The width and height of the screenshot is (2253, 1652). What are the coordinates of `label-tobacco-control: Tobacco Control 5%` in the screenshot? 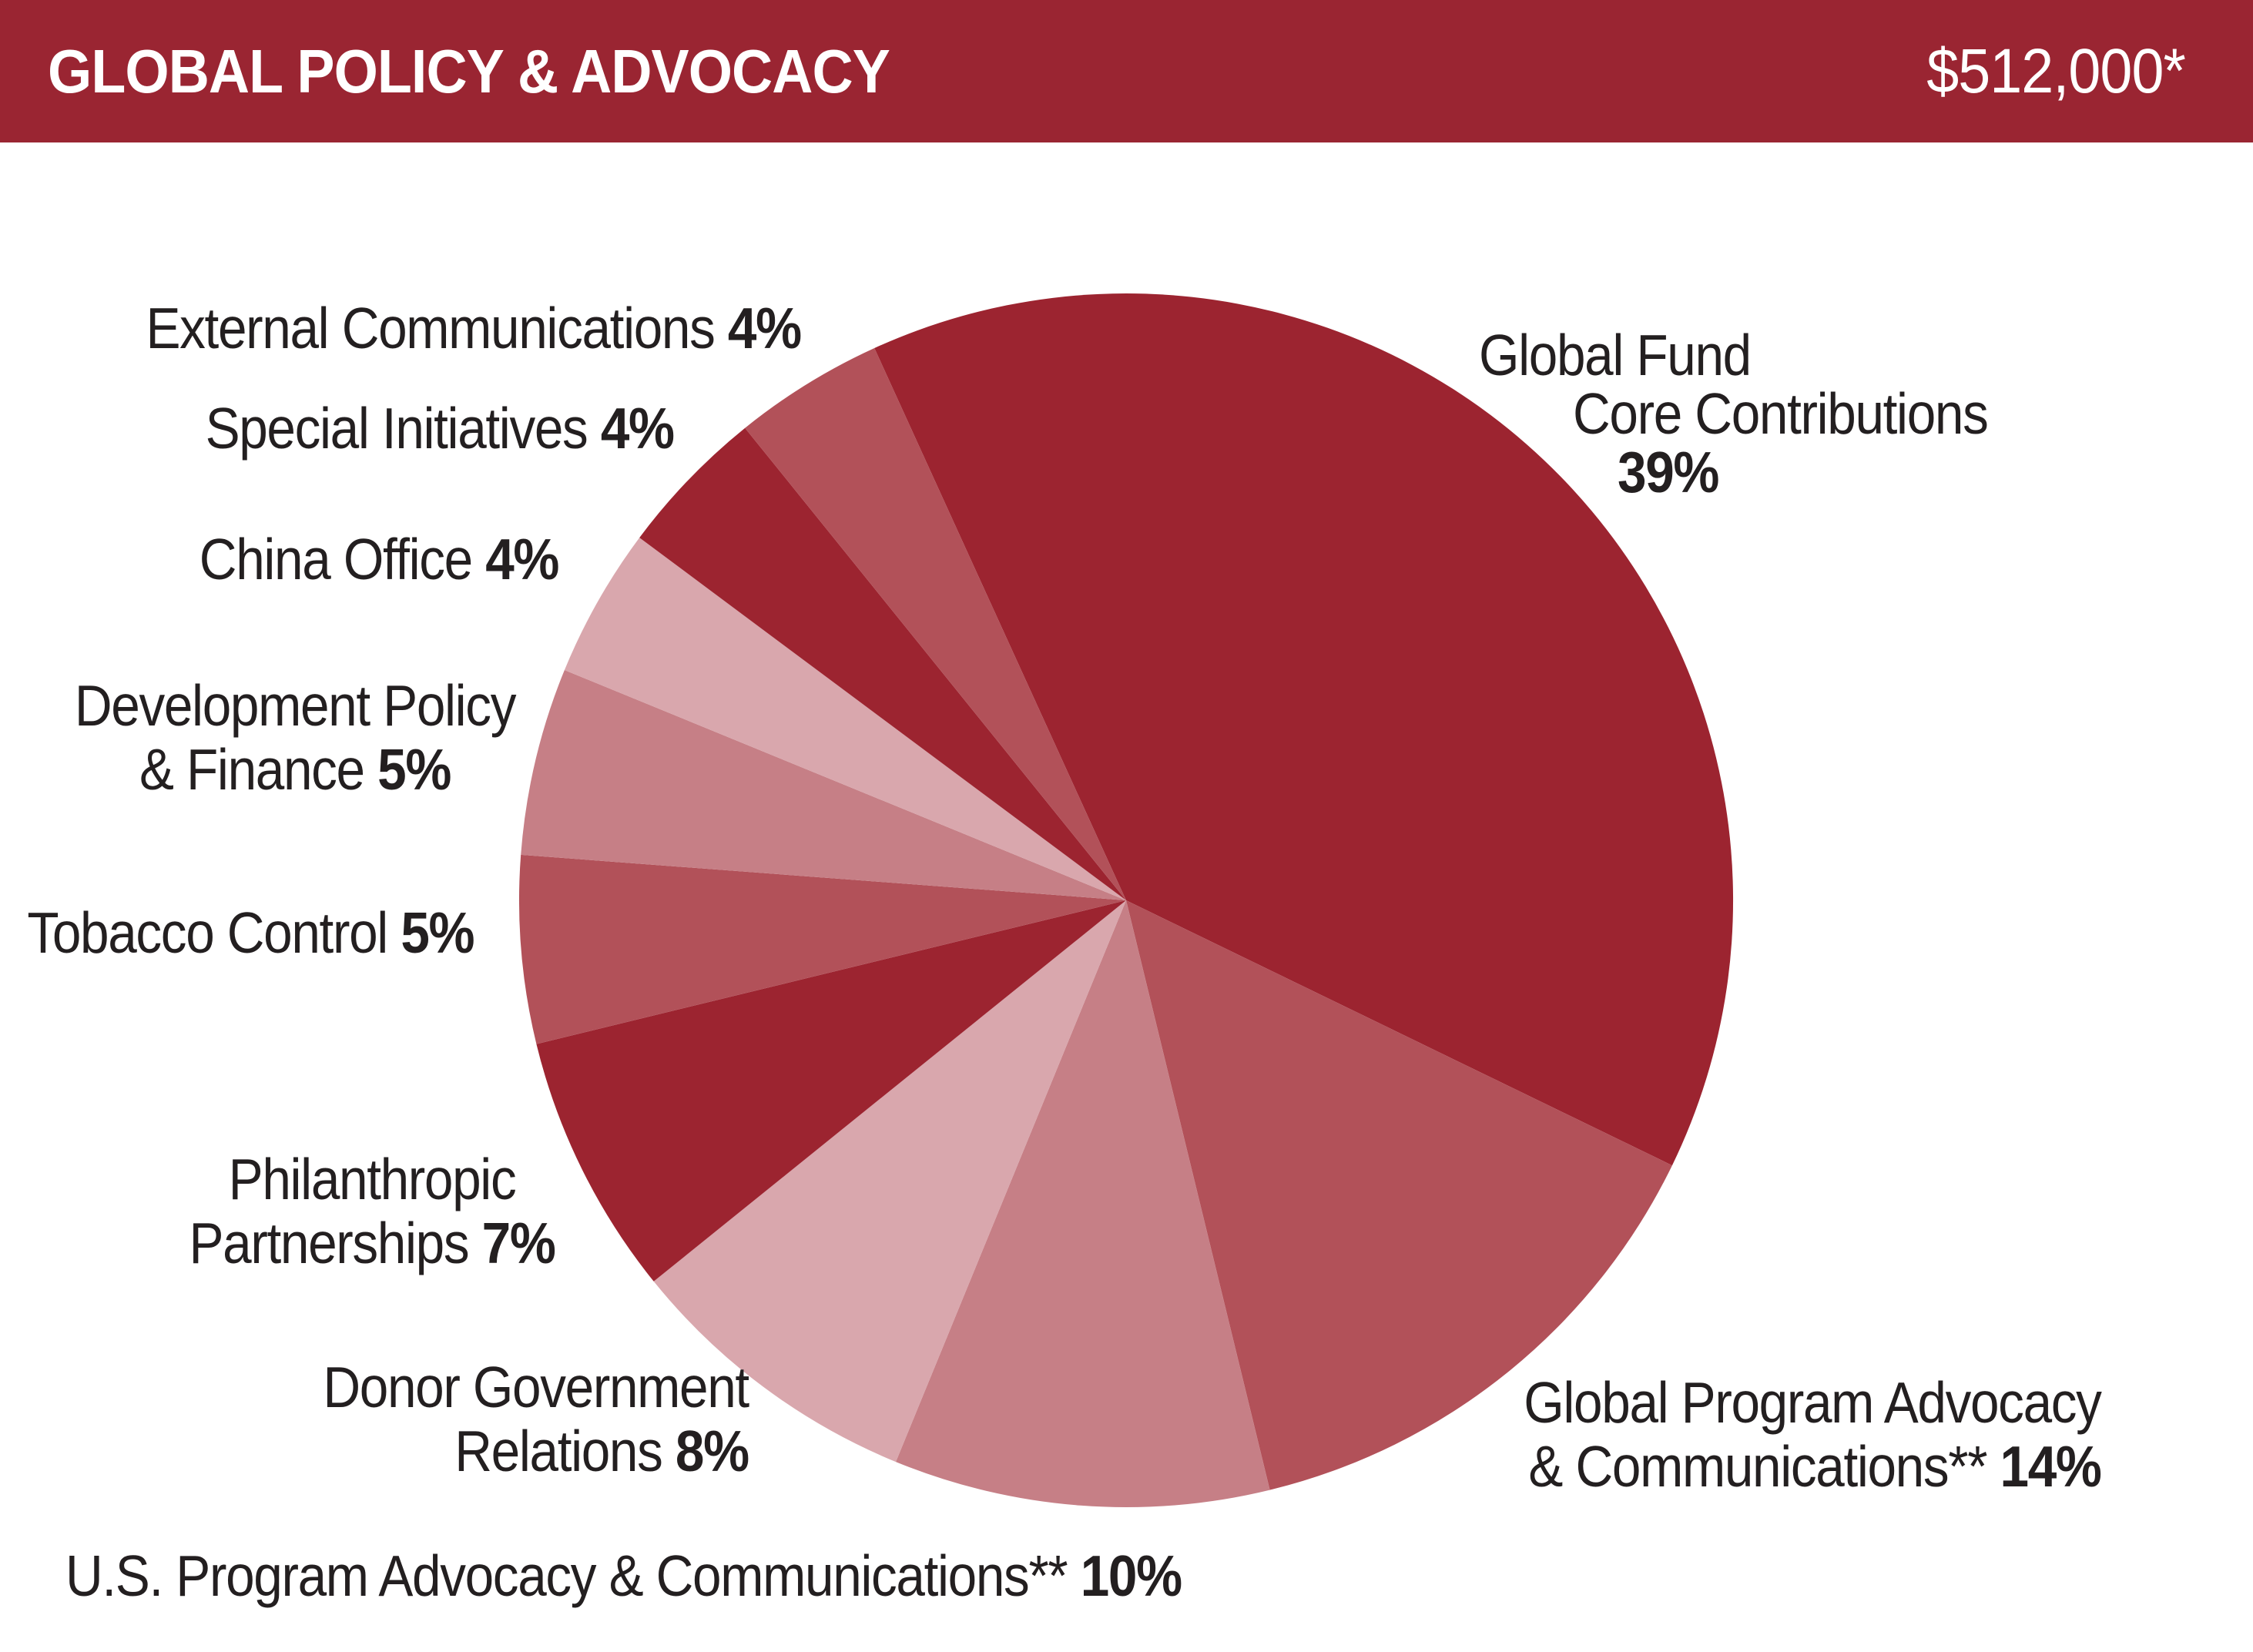 It's located at (250, 933).